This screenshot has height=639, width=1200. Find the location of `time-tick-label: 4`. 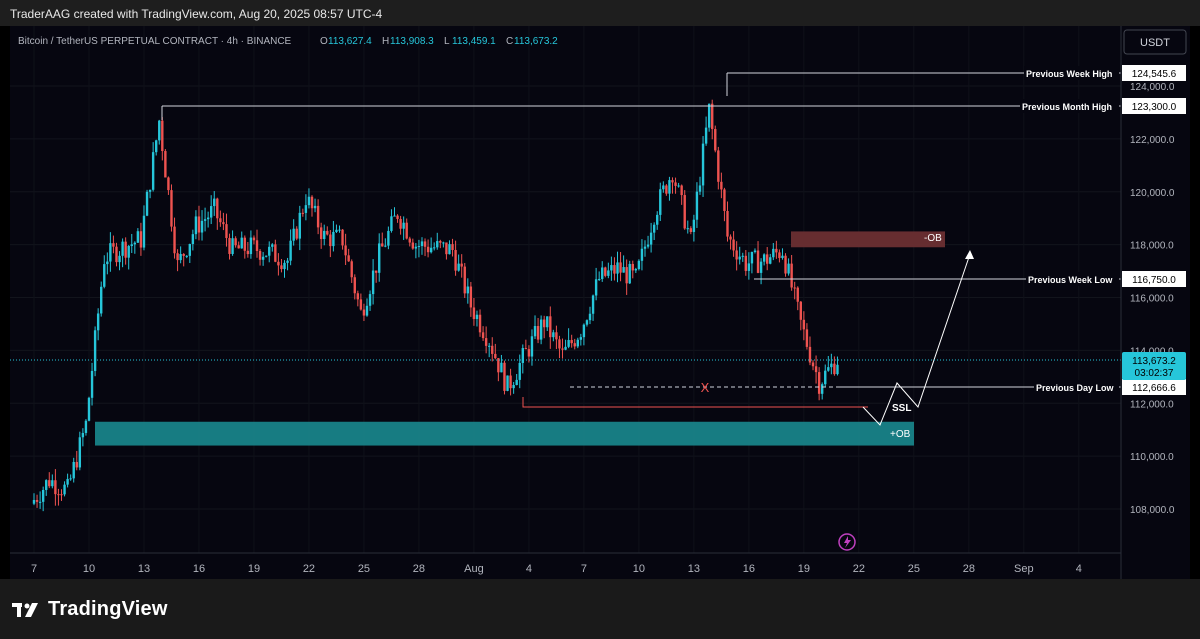

time-tick-label: 4 is located at coordinates (1079, 569).